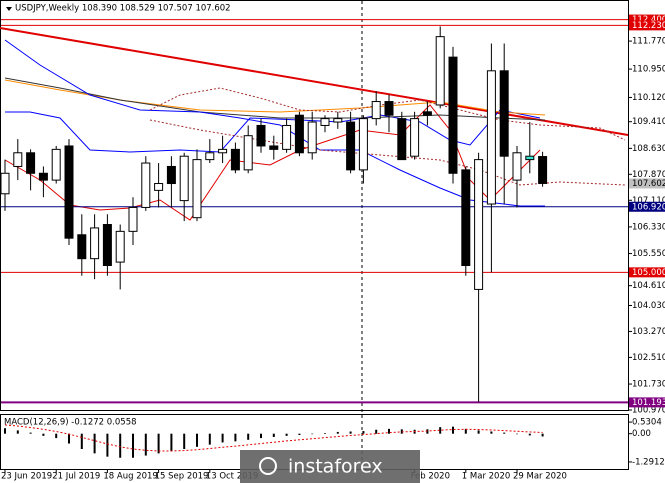  What do you see at coordinates (648, 306) in the screenshot?
I see `y-tick-label: 104.030` at bounding box center [648, 306].